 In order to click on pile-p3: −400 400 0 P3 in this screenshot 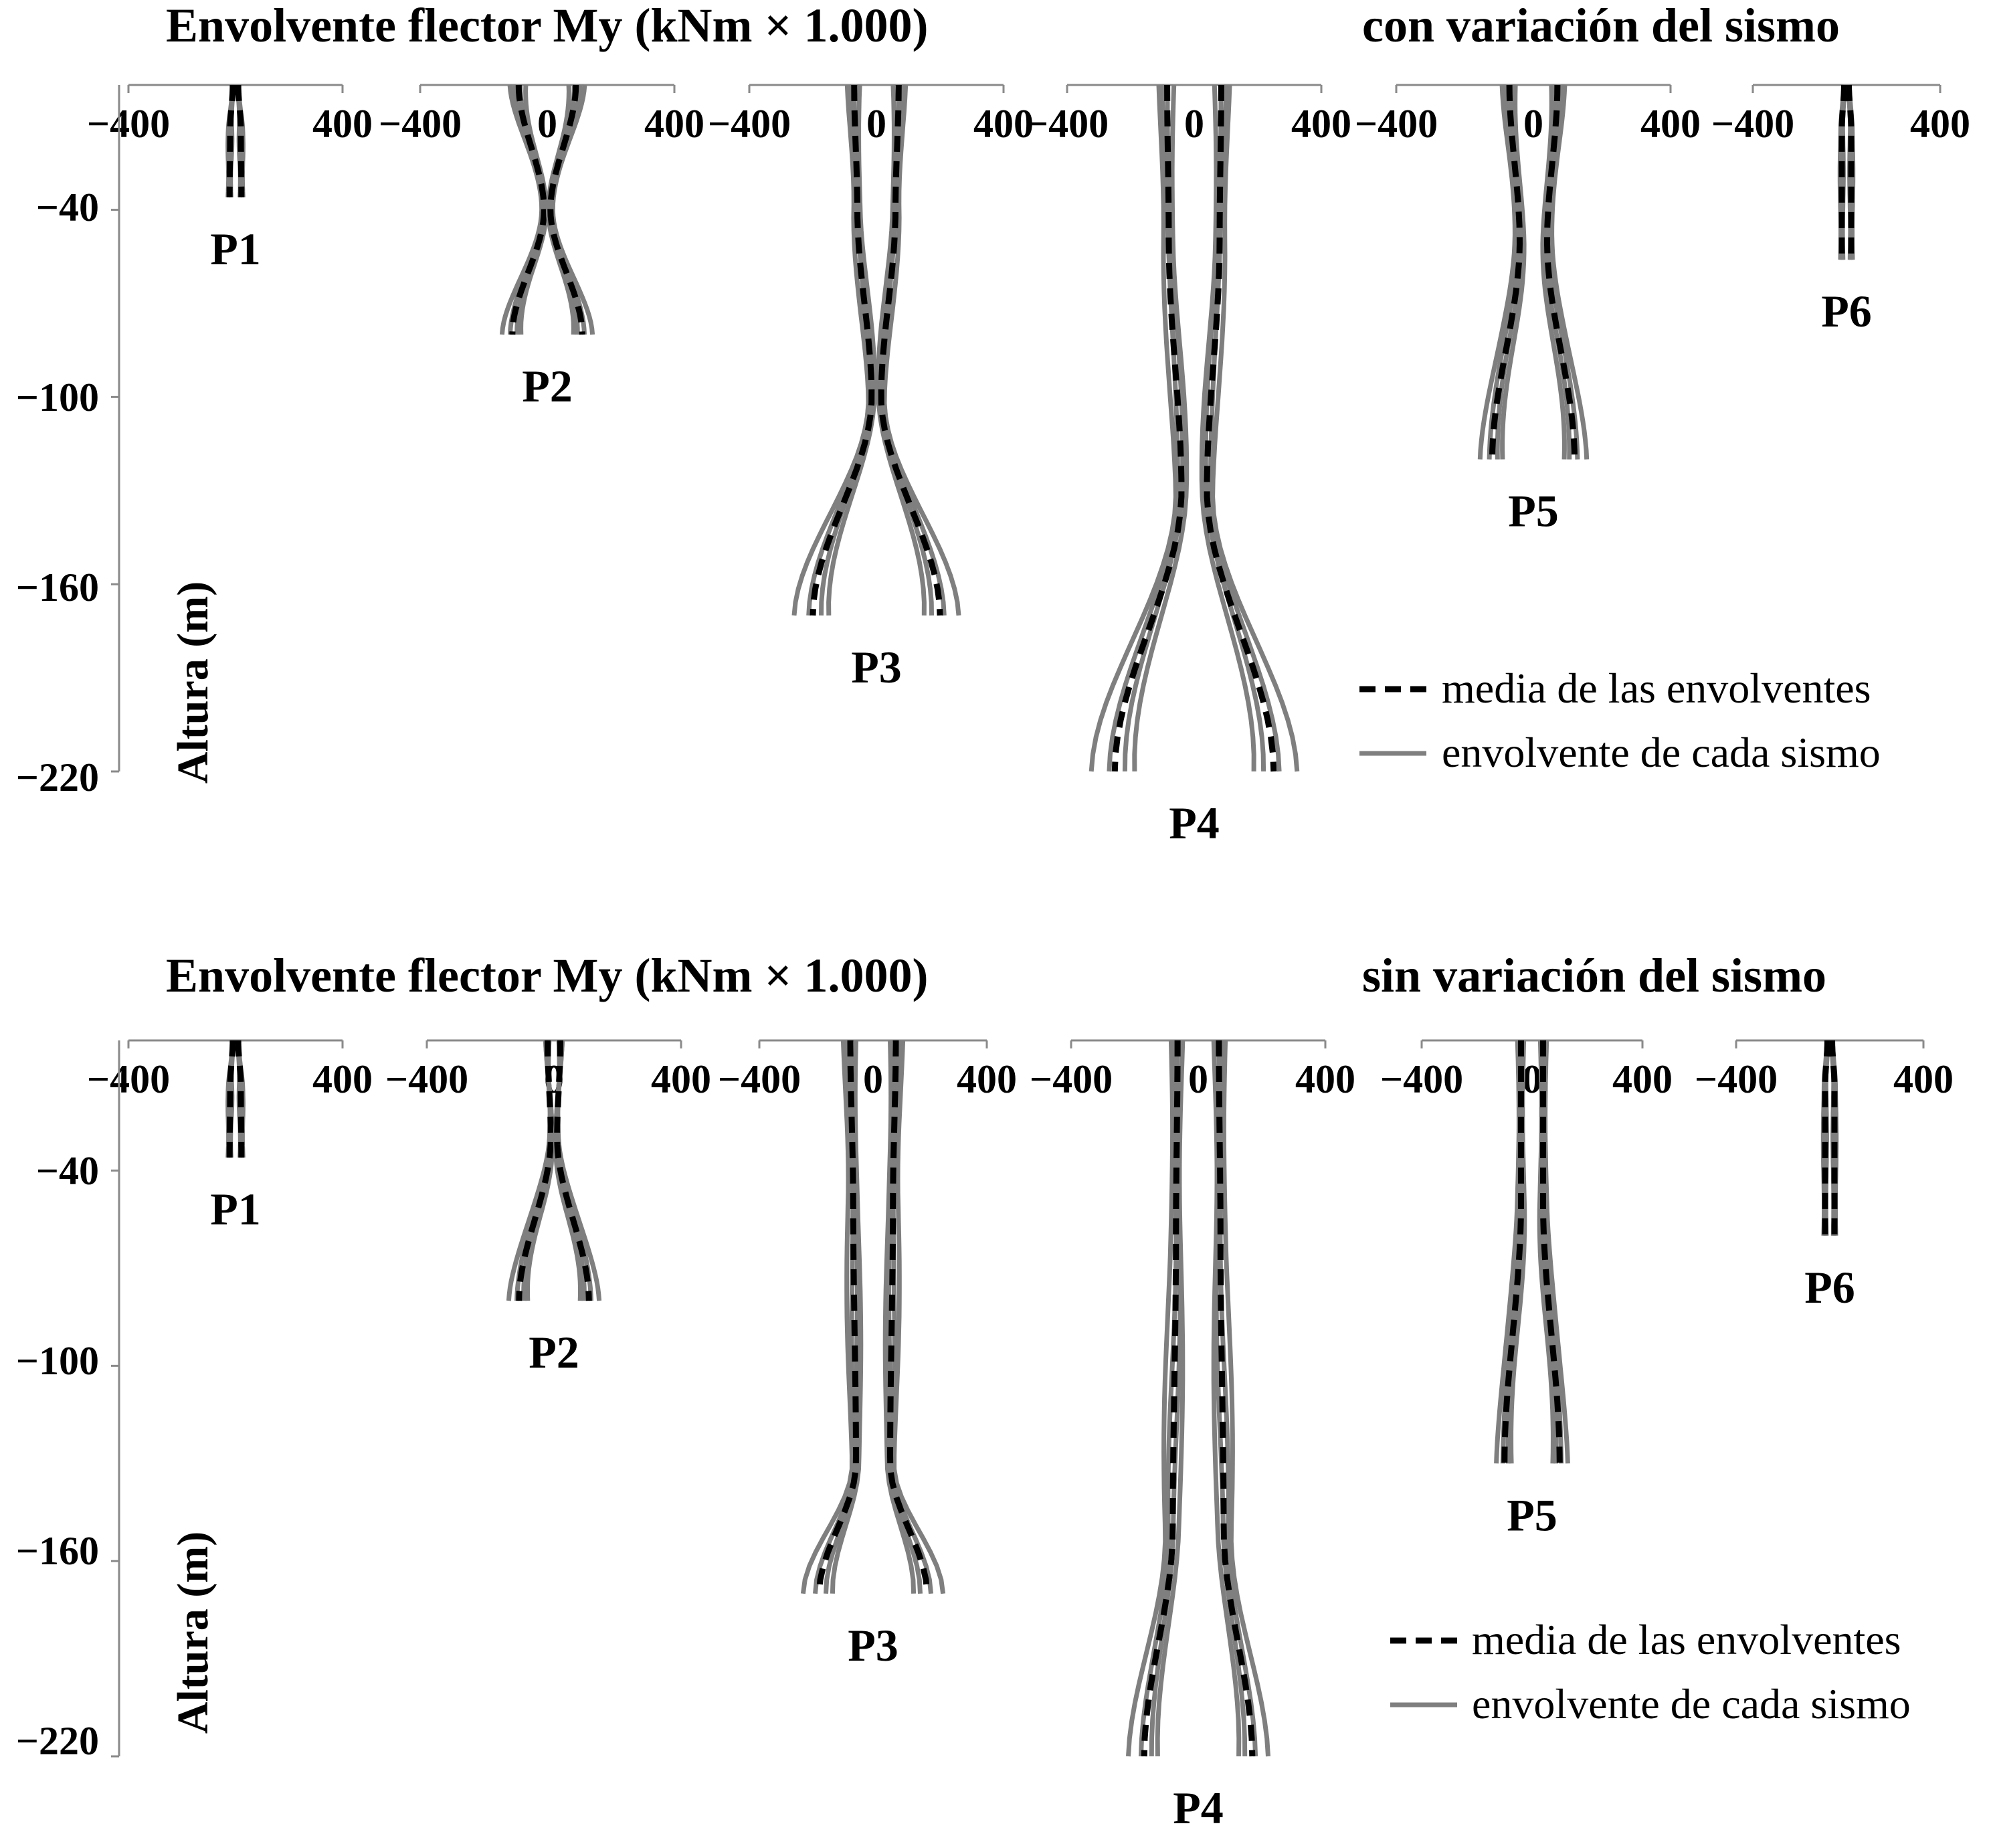, I will do `click(867, 1355)`.